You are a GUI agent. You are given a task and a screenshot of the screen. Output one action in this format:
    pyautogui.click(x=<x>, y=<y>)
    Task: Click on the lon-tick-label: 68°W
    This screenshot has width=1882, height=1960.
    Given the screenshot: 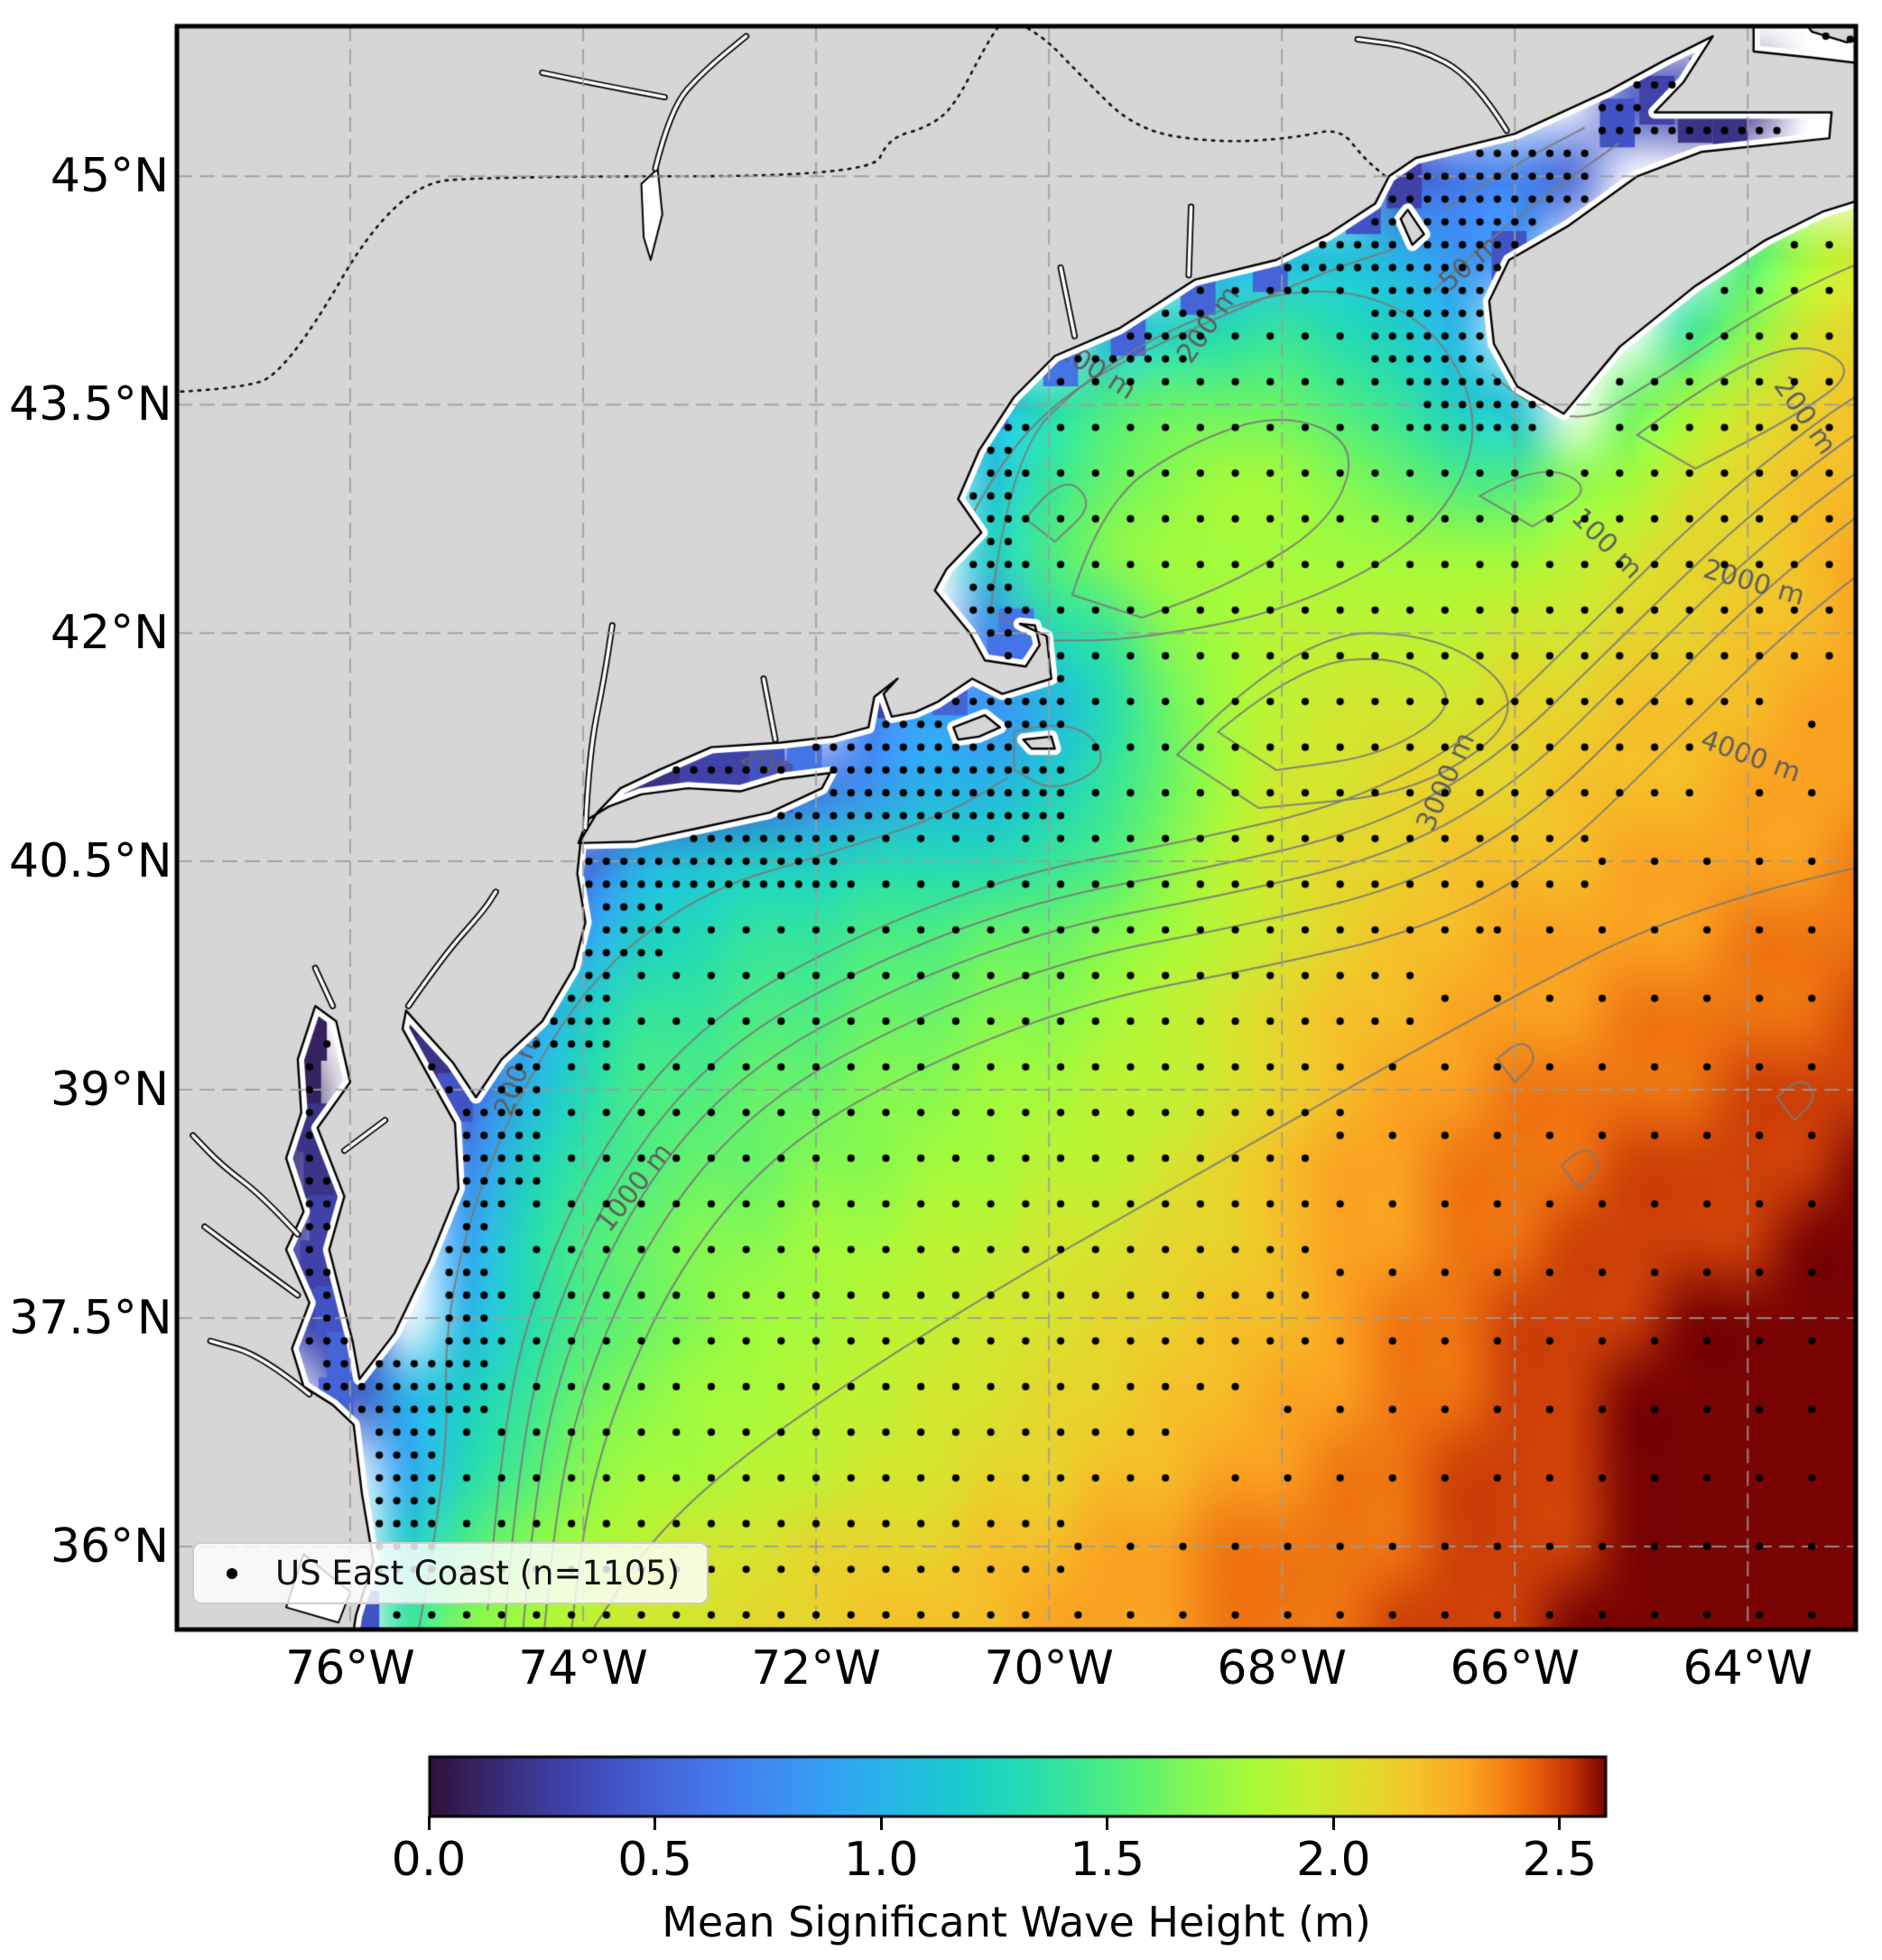 What is the action you would take?
    pyautogui.click(x=1282, y=1668)
    